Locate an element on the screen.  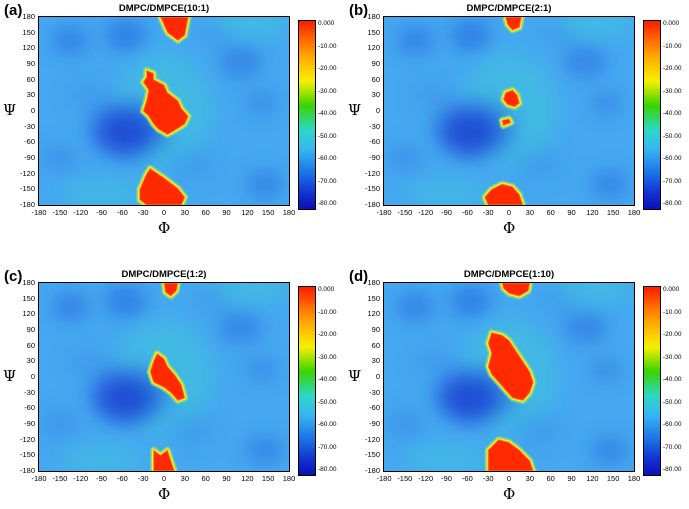
y-axis-label: Ψ is located at coordinates (355, 110).